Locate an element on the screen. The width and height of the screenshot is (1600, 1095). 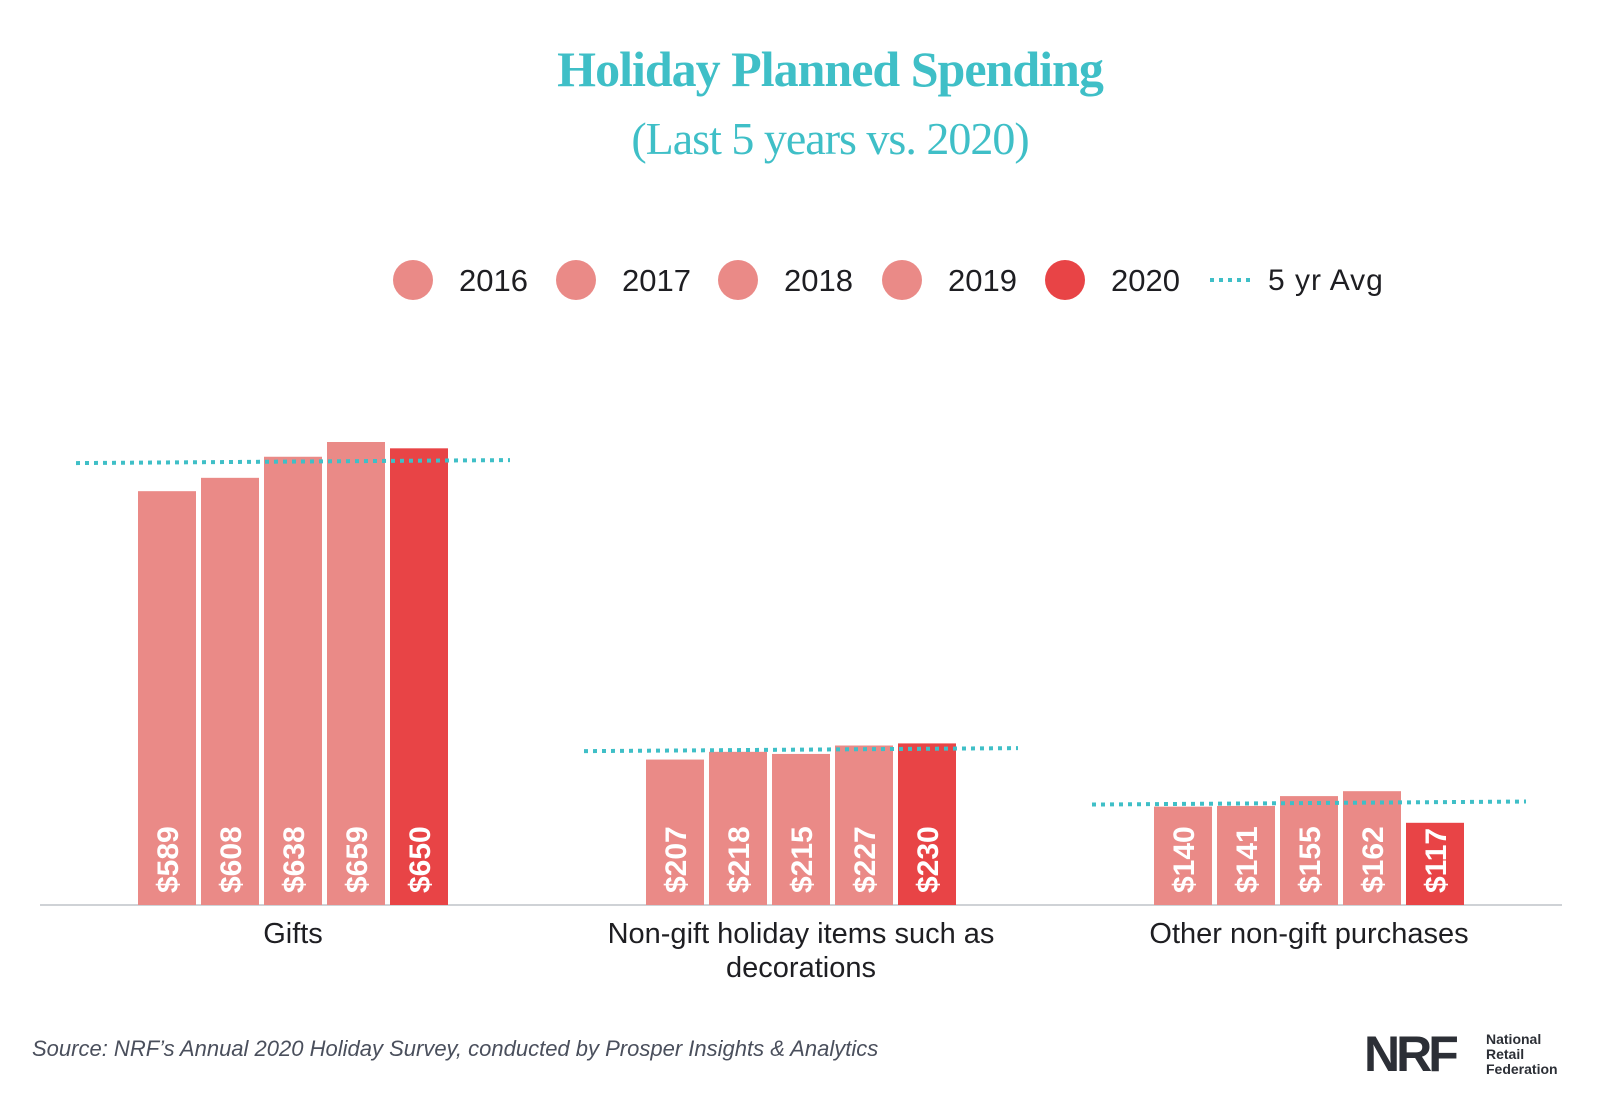
logo-mark: NRF is located at coordinates (1411, 1054).